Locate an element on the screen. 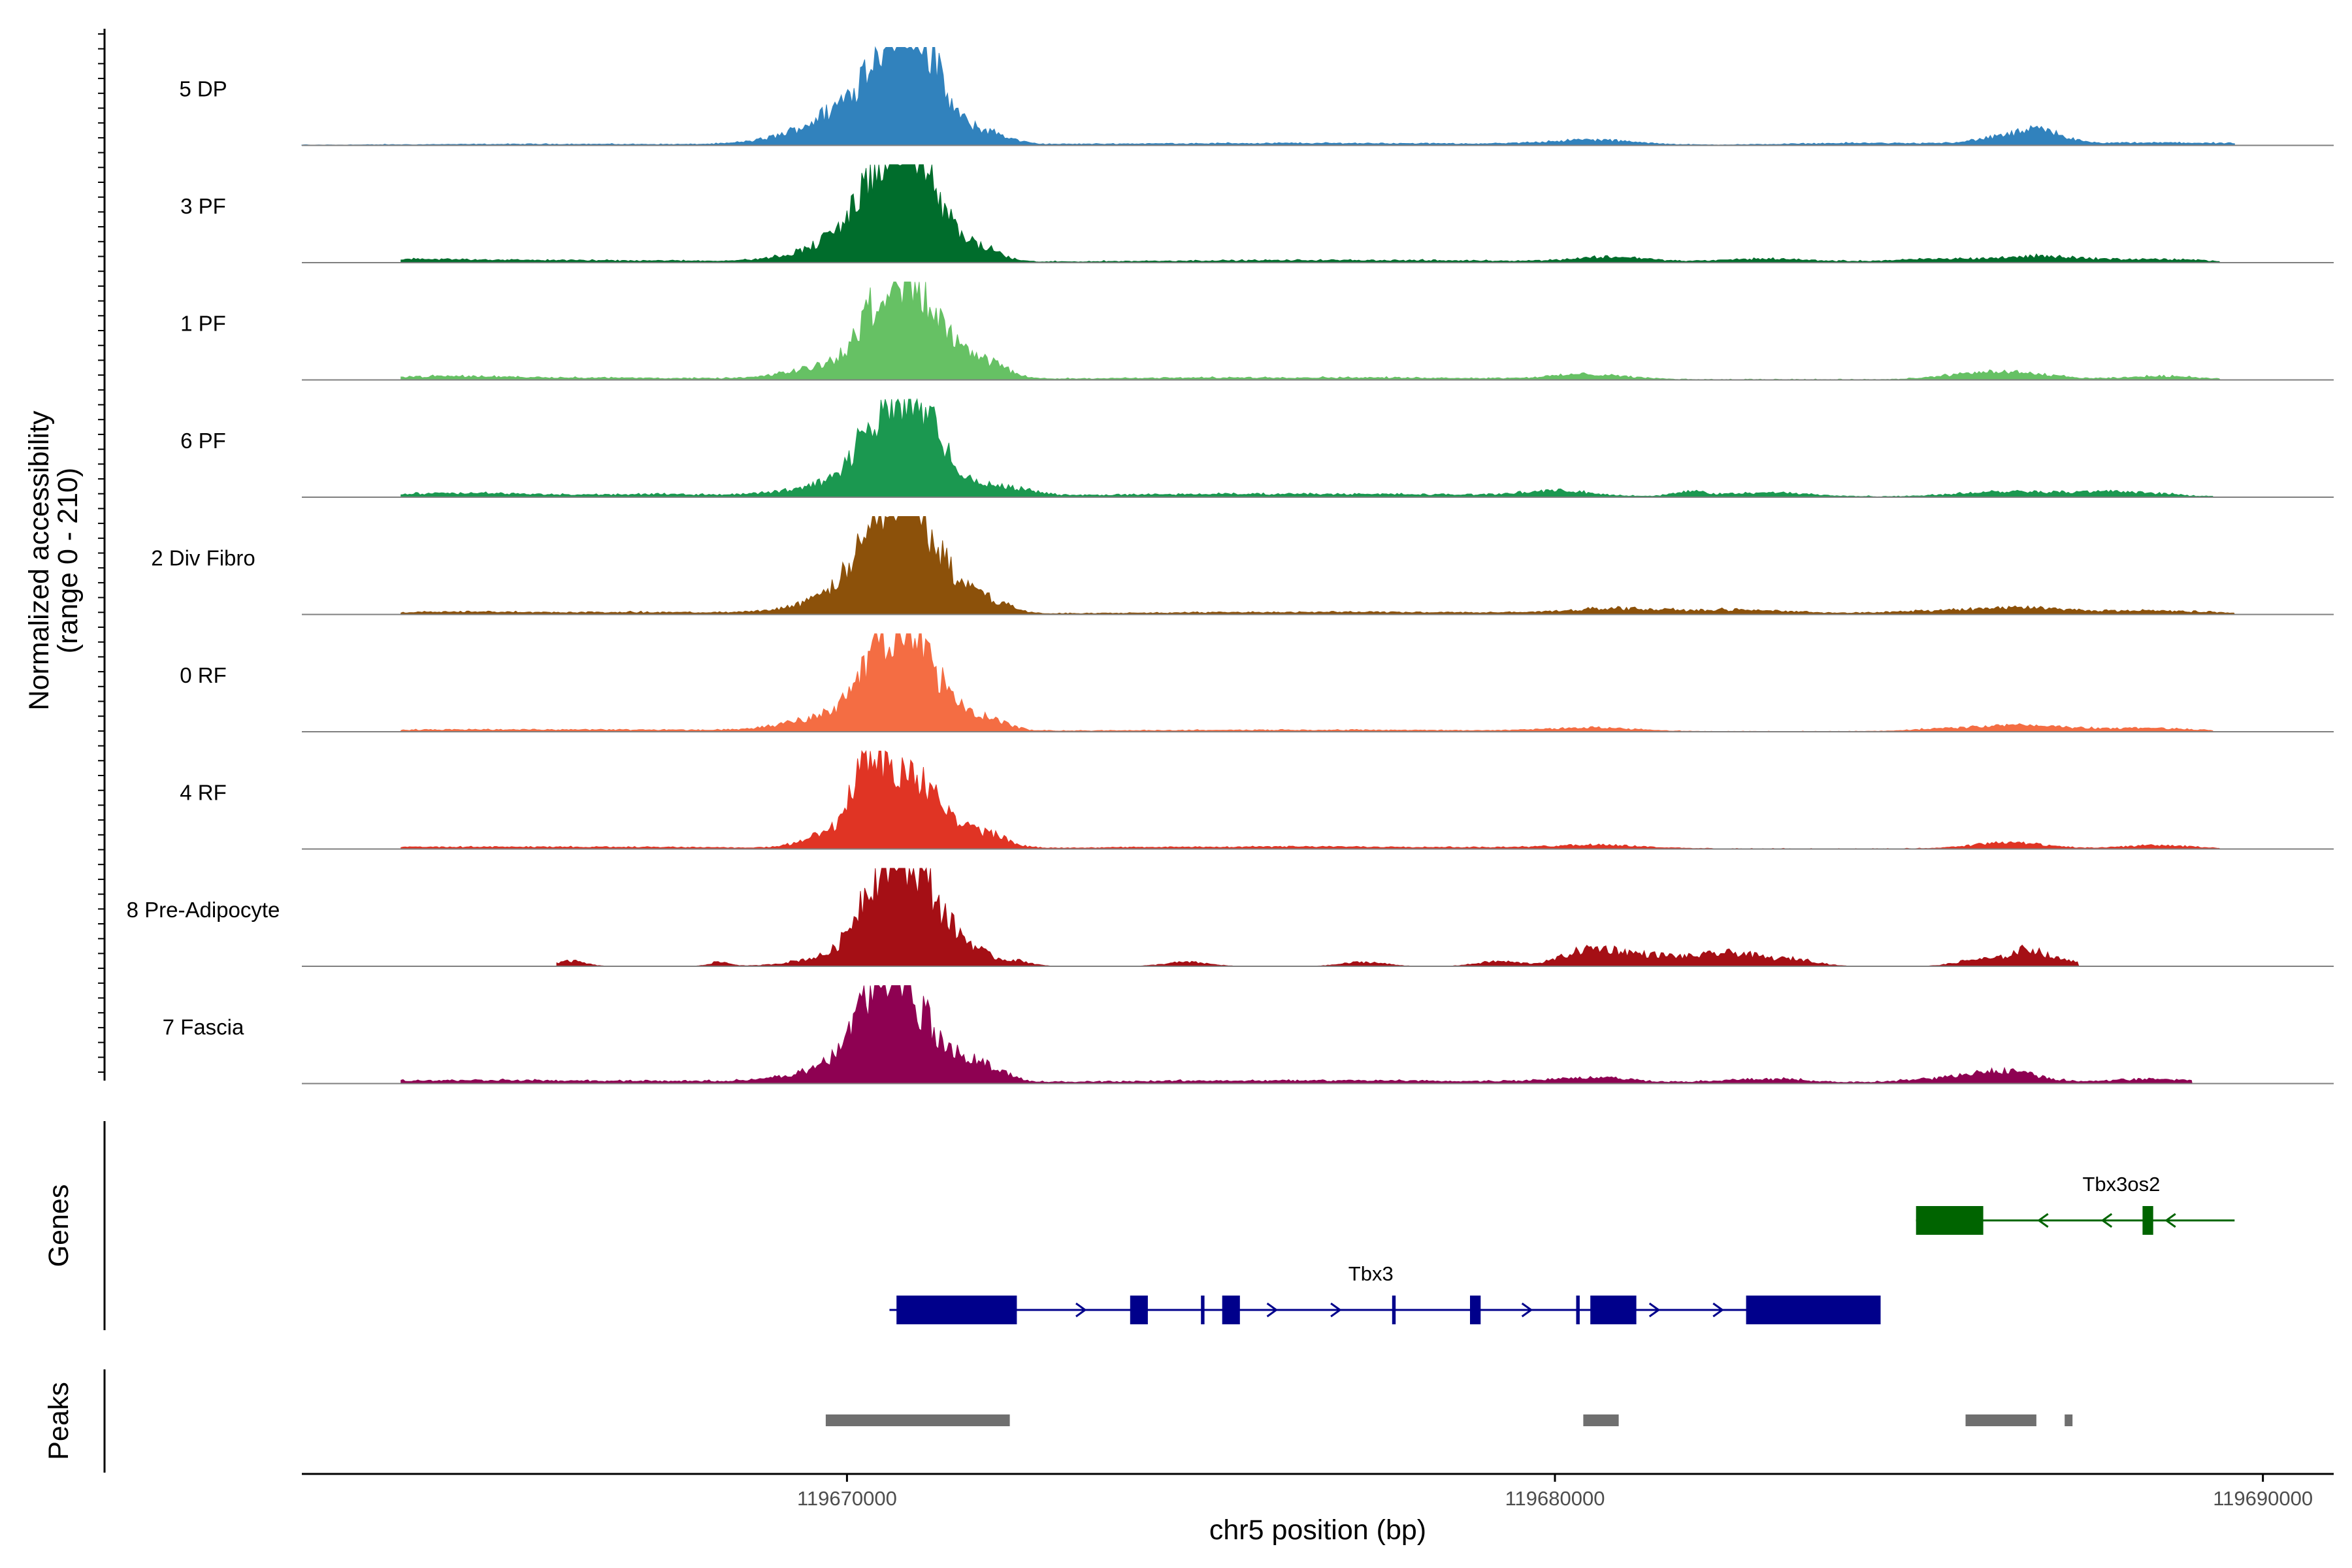  track-label: 7 Fascia is located at coordinates (203, 1027).